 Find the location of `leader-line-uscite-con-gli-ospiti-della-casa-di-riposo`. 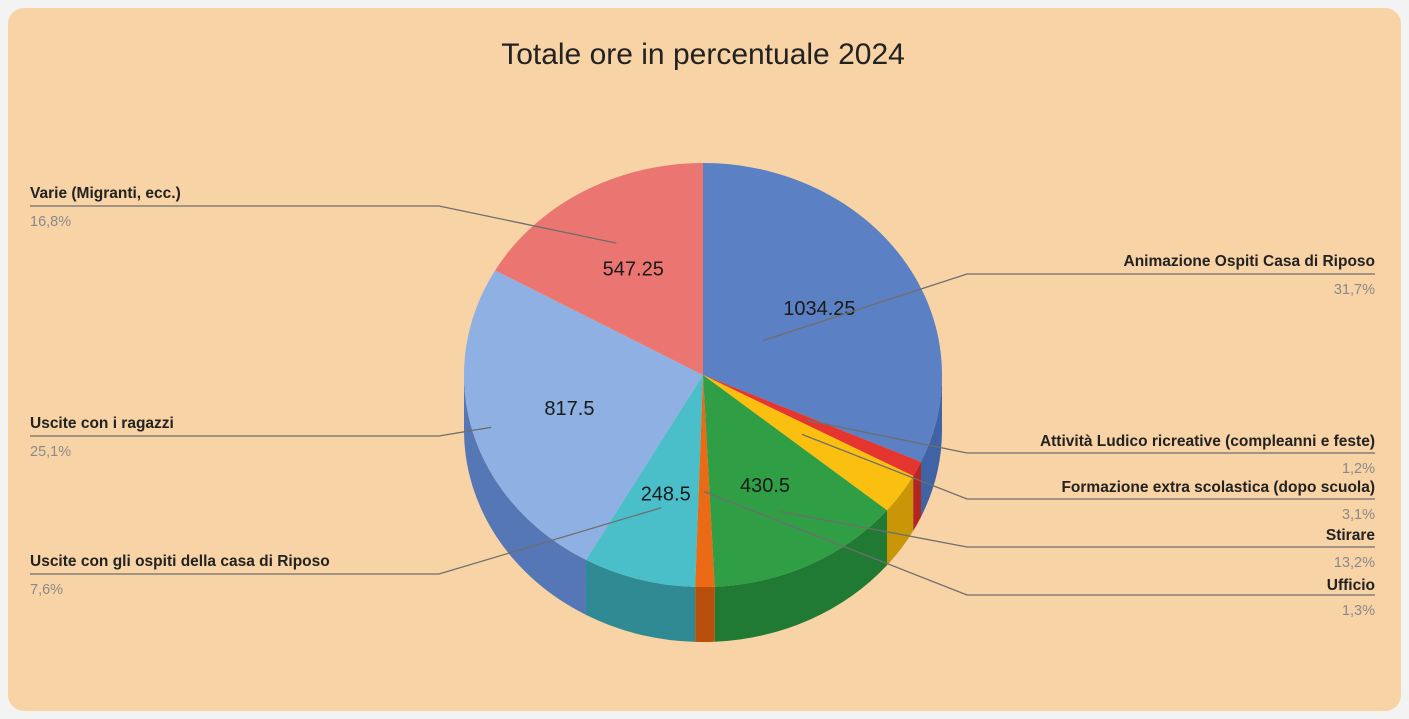

leader-line-uscite-con-gli-ospiti-della-casa-di-riposo is located at coordinates (346, 541).